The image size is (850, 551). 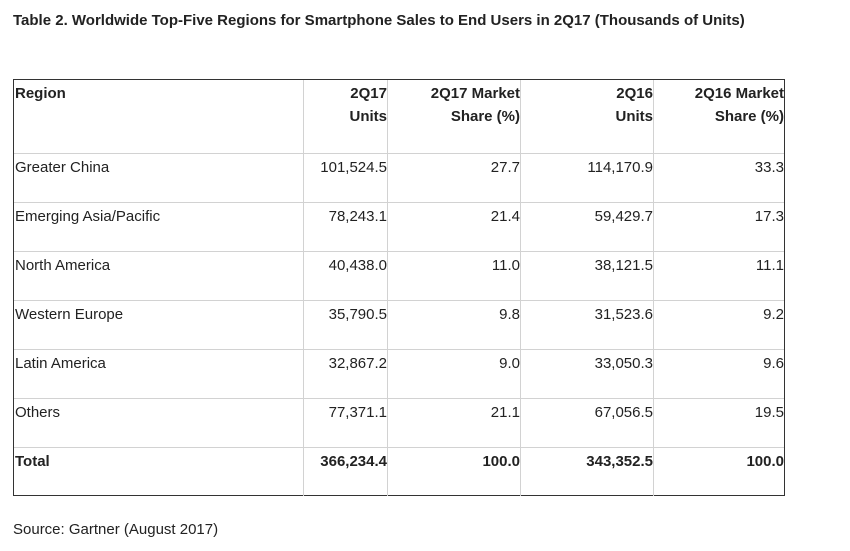 What do you see at coordinates (62, 167) in the screenshot?
I see `region-cell: Greater China` at bounding box center [62, 167].